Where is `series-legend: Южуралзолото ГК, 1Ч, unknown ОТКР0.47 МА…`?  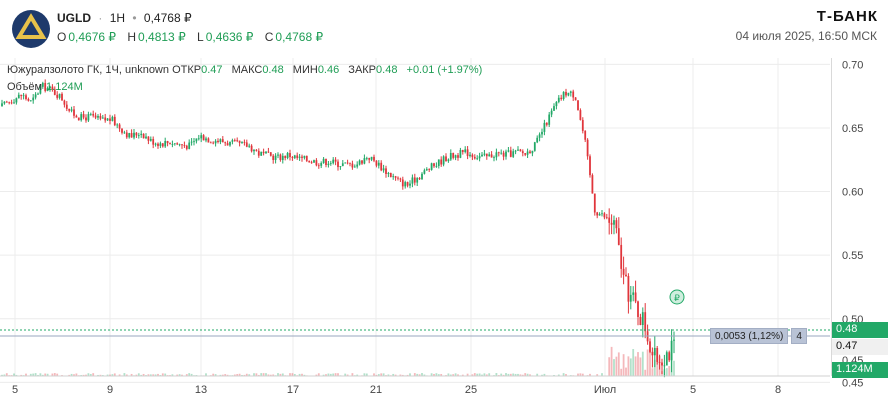 series-legend: Южуралзолото ГК, 1Ч, unknown ОТКР0.47 МА… is located at coordinates (244, 70).